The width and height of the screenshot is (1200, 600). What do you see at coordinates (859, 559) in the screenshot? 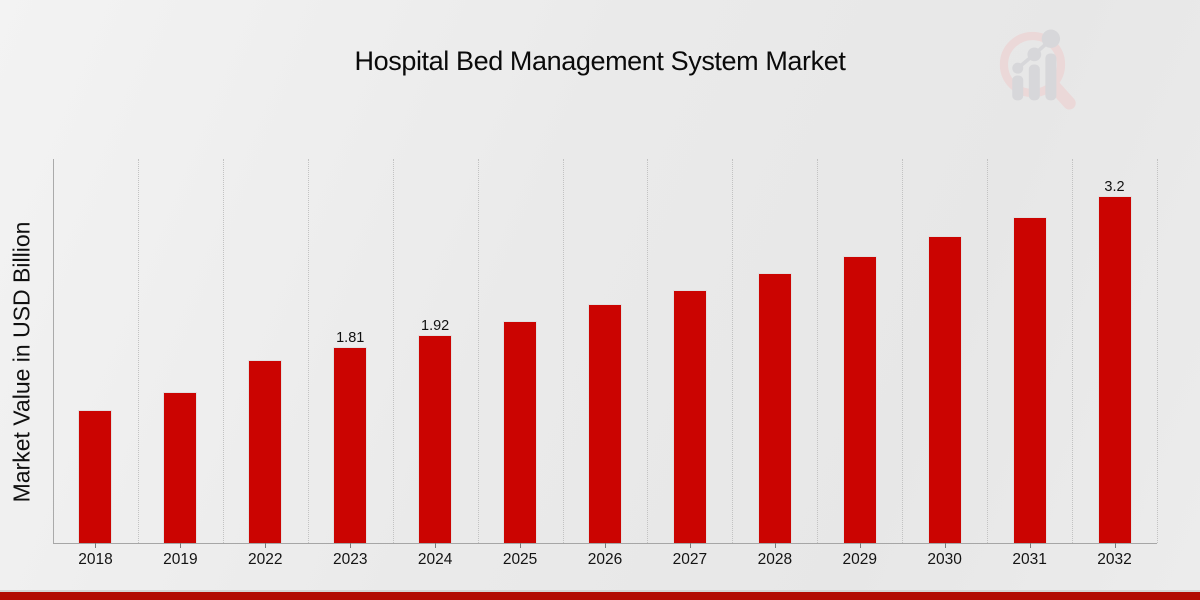
I see `x-tick-label: 2029` at bounding box center [859, 559].